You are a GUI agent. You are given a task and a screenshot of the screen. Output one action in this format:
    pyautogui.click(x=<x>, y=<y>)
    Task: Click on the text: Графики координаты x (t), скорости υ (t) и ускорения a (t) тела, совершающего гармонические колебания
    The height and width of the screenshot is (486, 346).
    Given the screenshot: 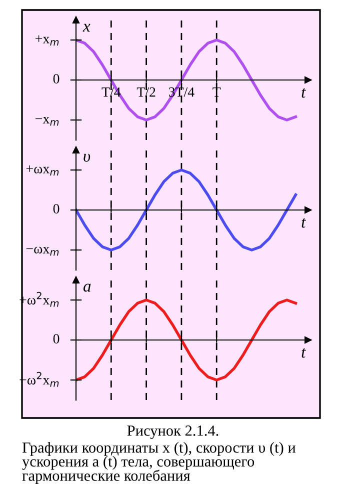 What is the action you would take?
    pyautogui.click(x=159, y=463)
    